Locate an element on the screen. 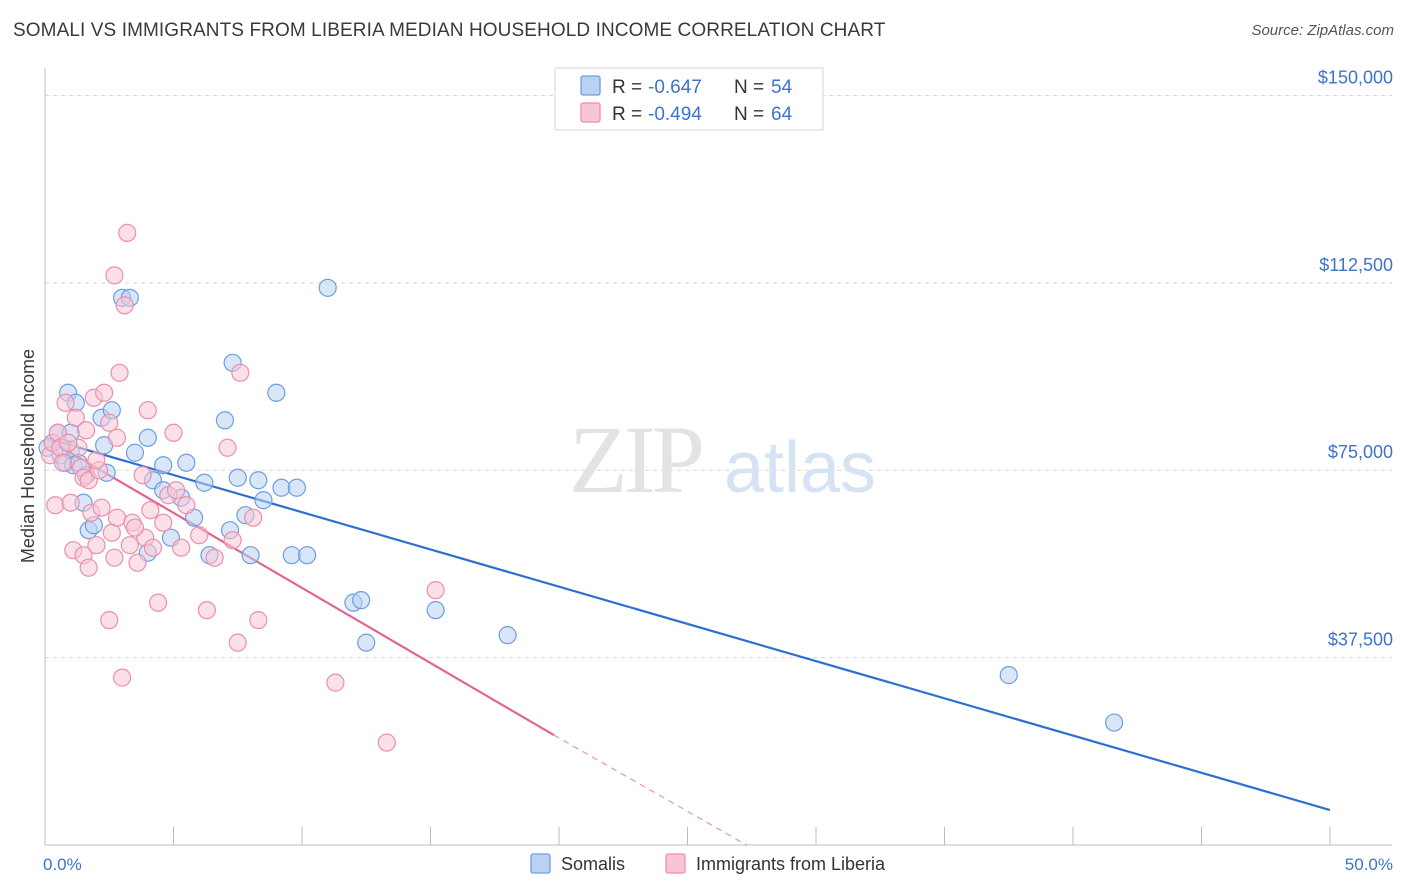 Image resolution: width=1406 pixels, height=892 pixels. legend-n-label-liberia: N = is located at coordinates (749, 114).